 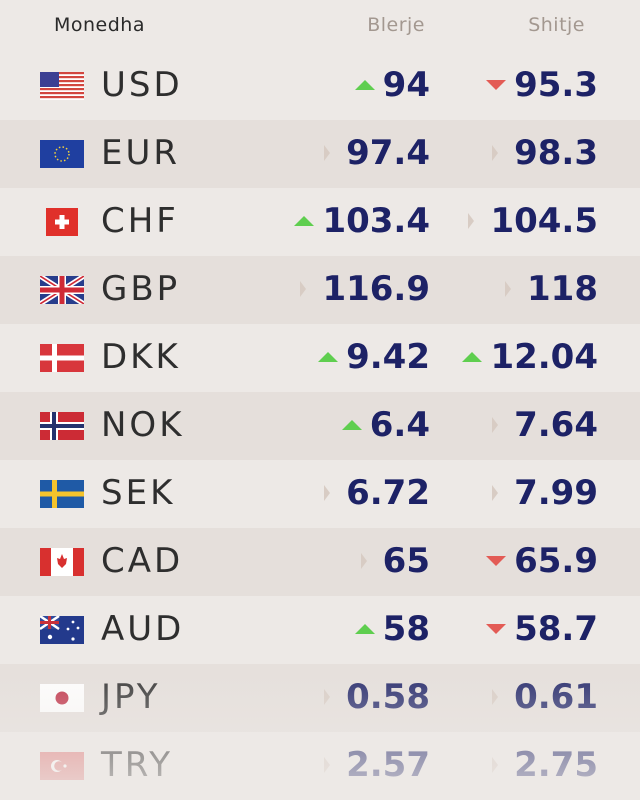 I want to click on rate-row-cad: CAD 65 65.9, so click(x=320, y=562).